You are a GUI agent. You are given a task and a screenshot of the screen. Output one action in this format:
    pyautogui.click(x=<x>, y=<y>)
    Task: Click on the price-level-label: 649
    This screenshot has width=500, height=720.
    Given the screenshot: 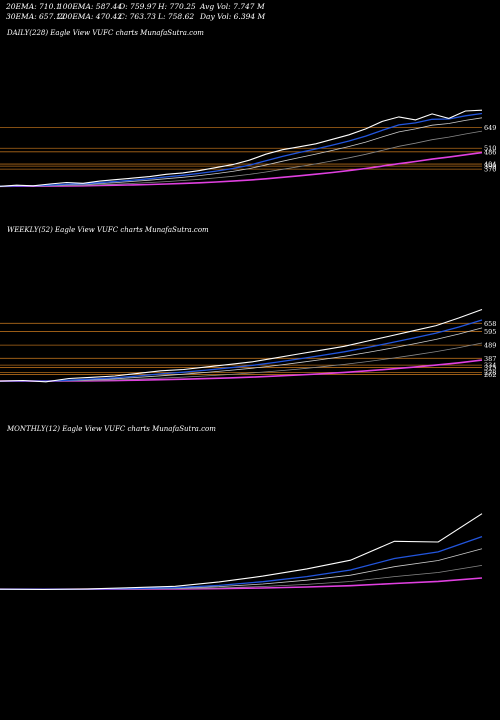 What is the action you would take?
    pyautogui.click(x=490, y=128)
    